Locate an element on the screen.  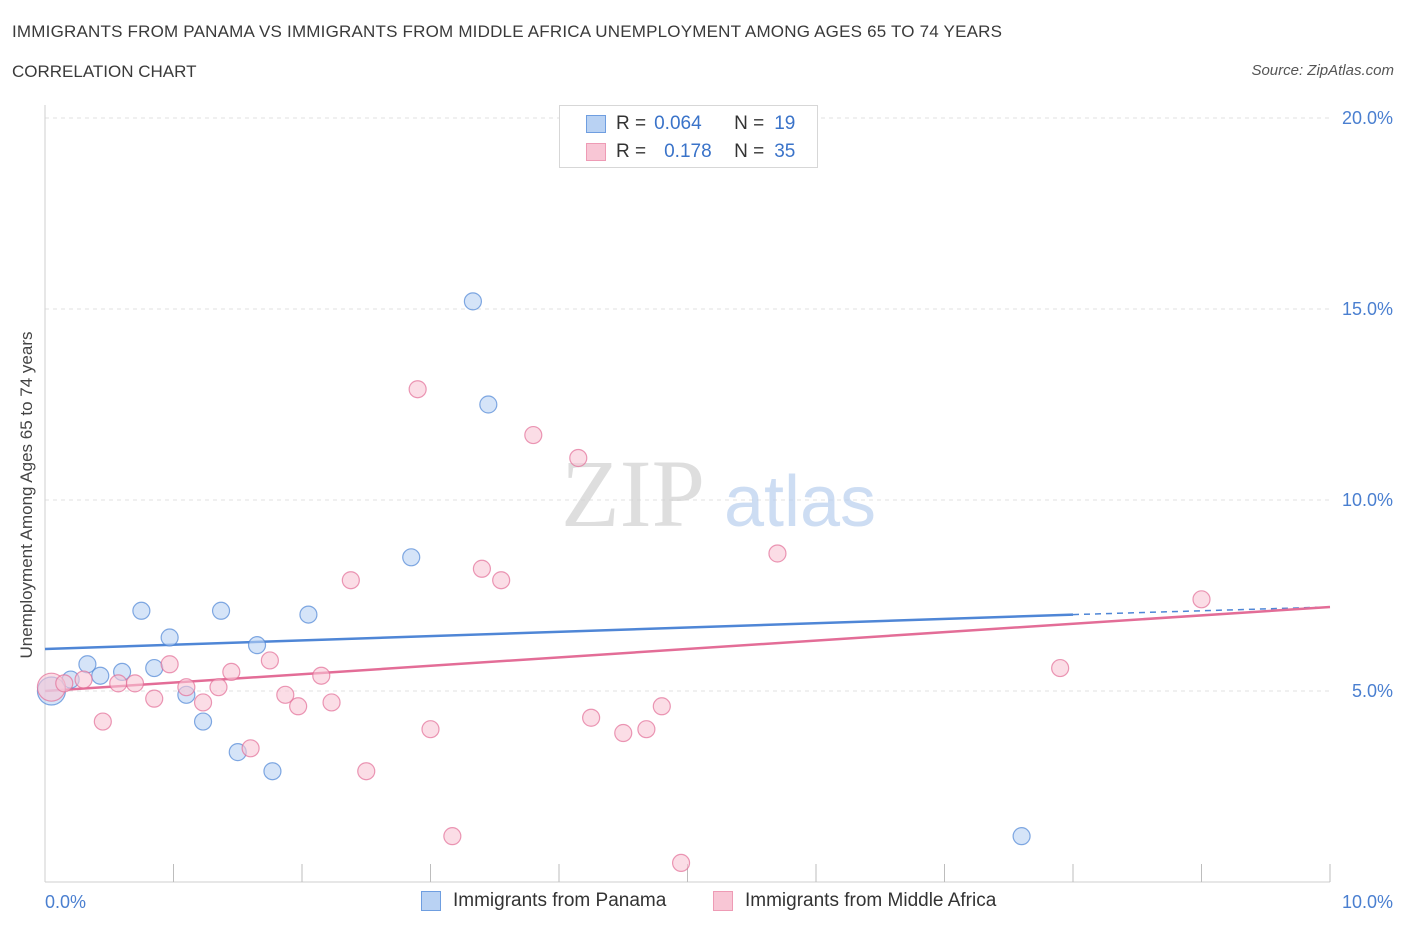
trend-lines is located at coordinates (687, 649).